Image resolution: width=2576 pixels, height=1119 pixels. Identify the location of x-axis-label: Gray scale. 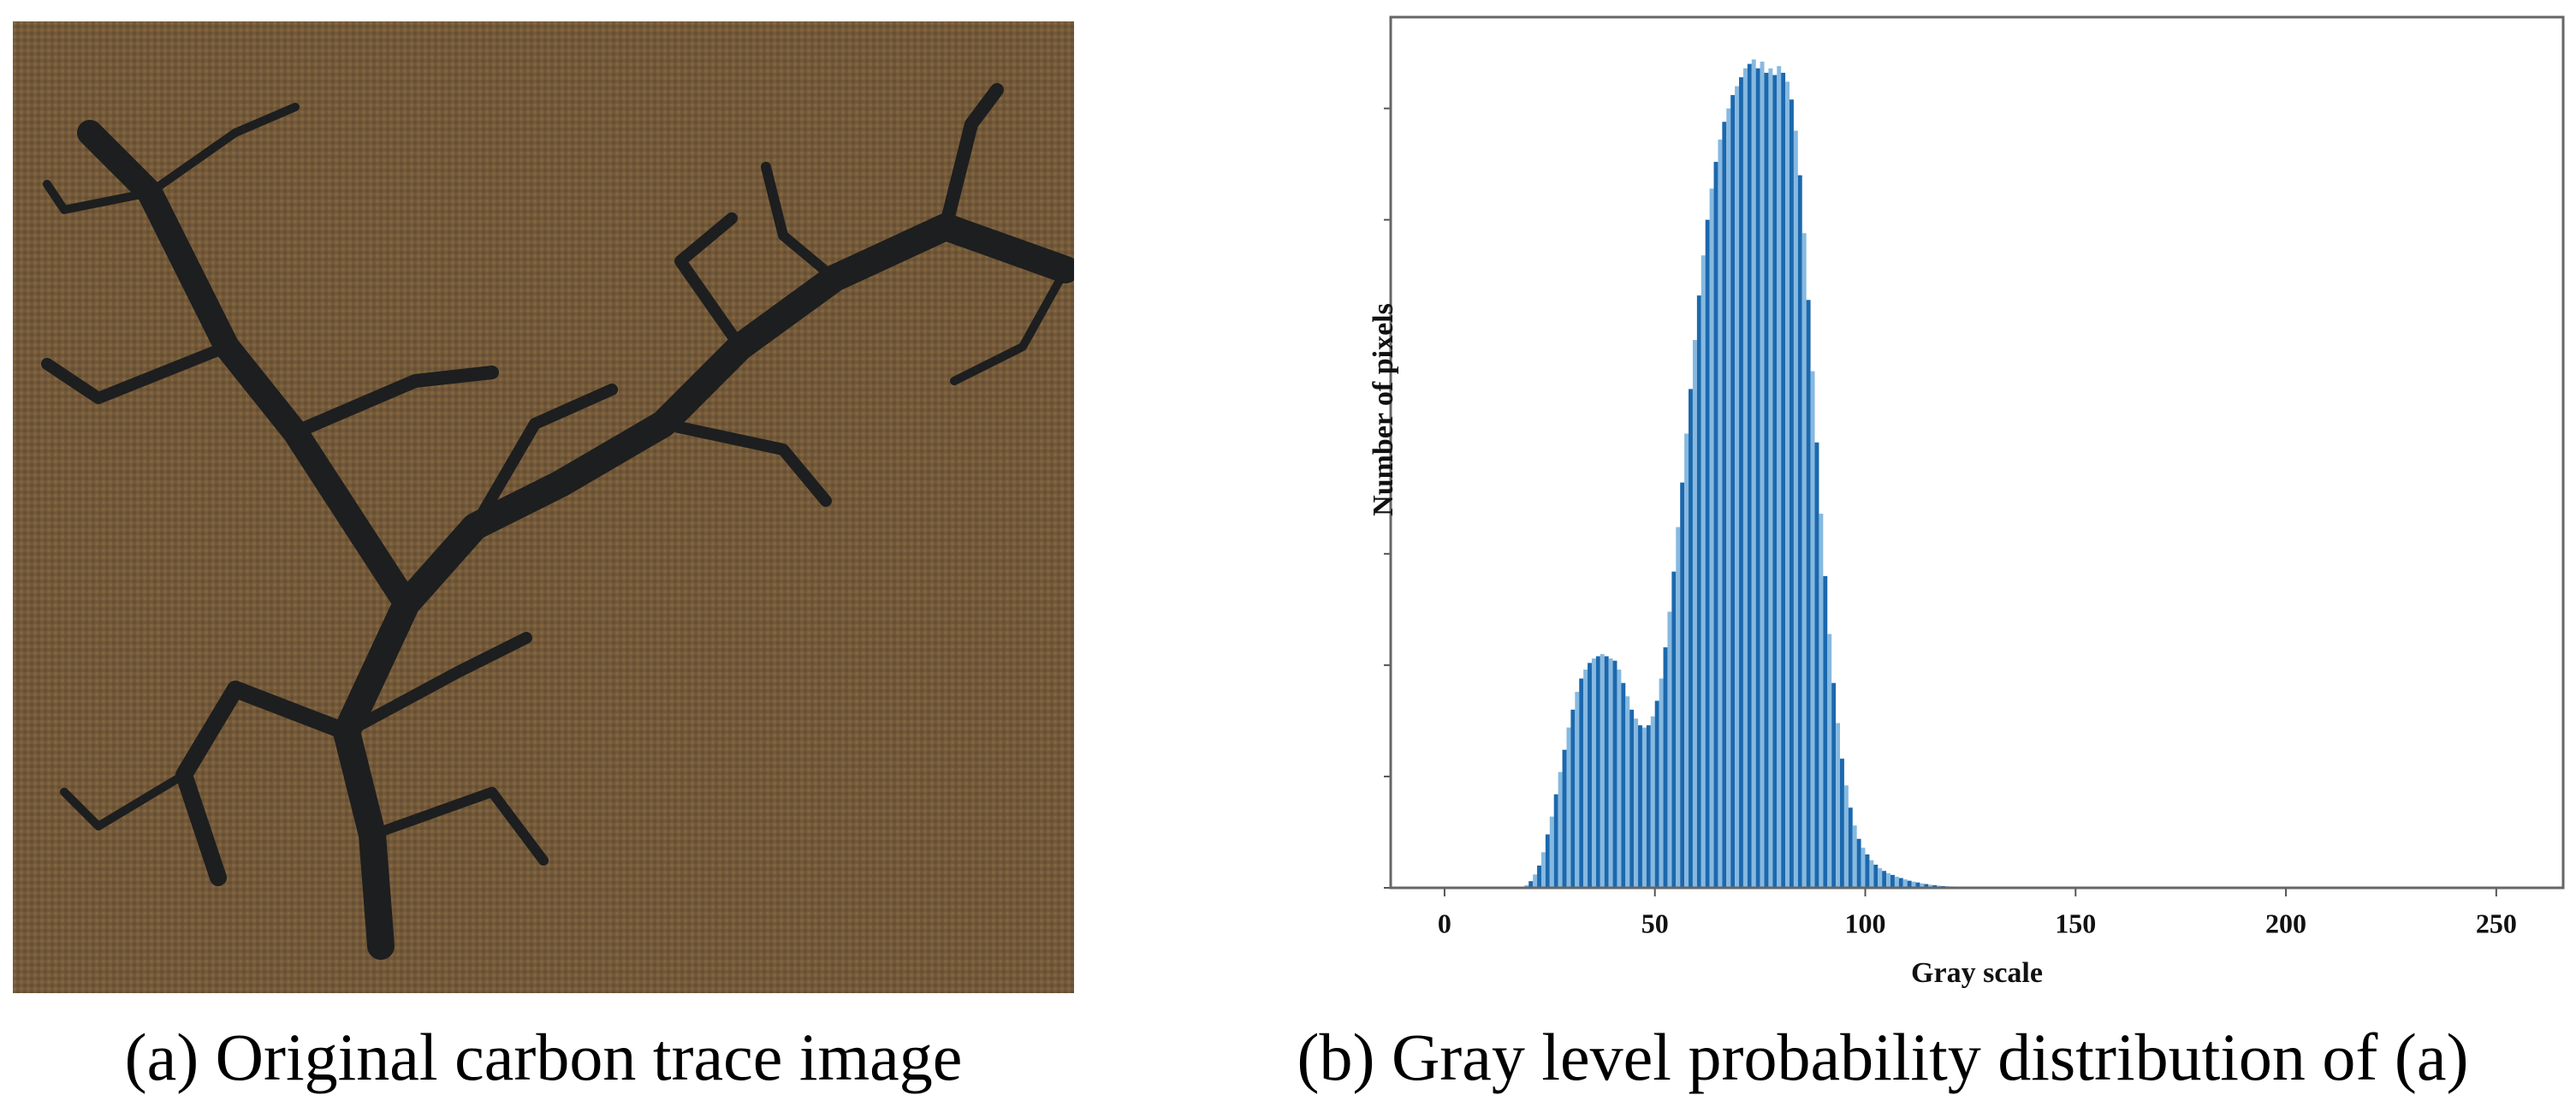
(1977, 973).